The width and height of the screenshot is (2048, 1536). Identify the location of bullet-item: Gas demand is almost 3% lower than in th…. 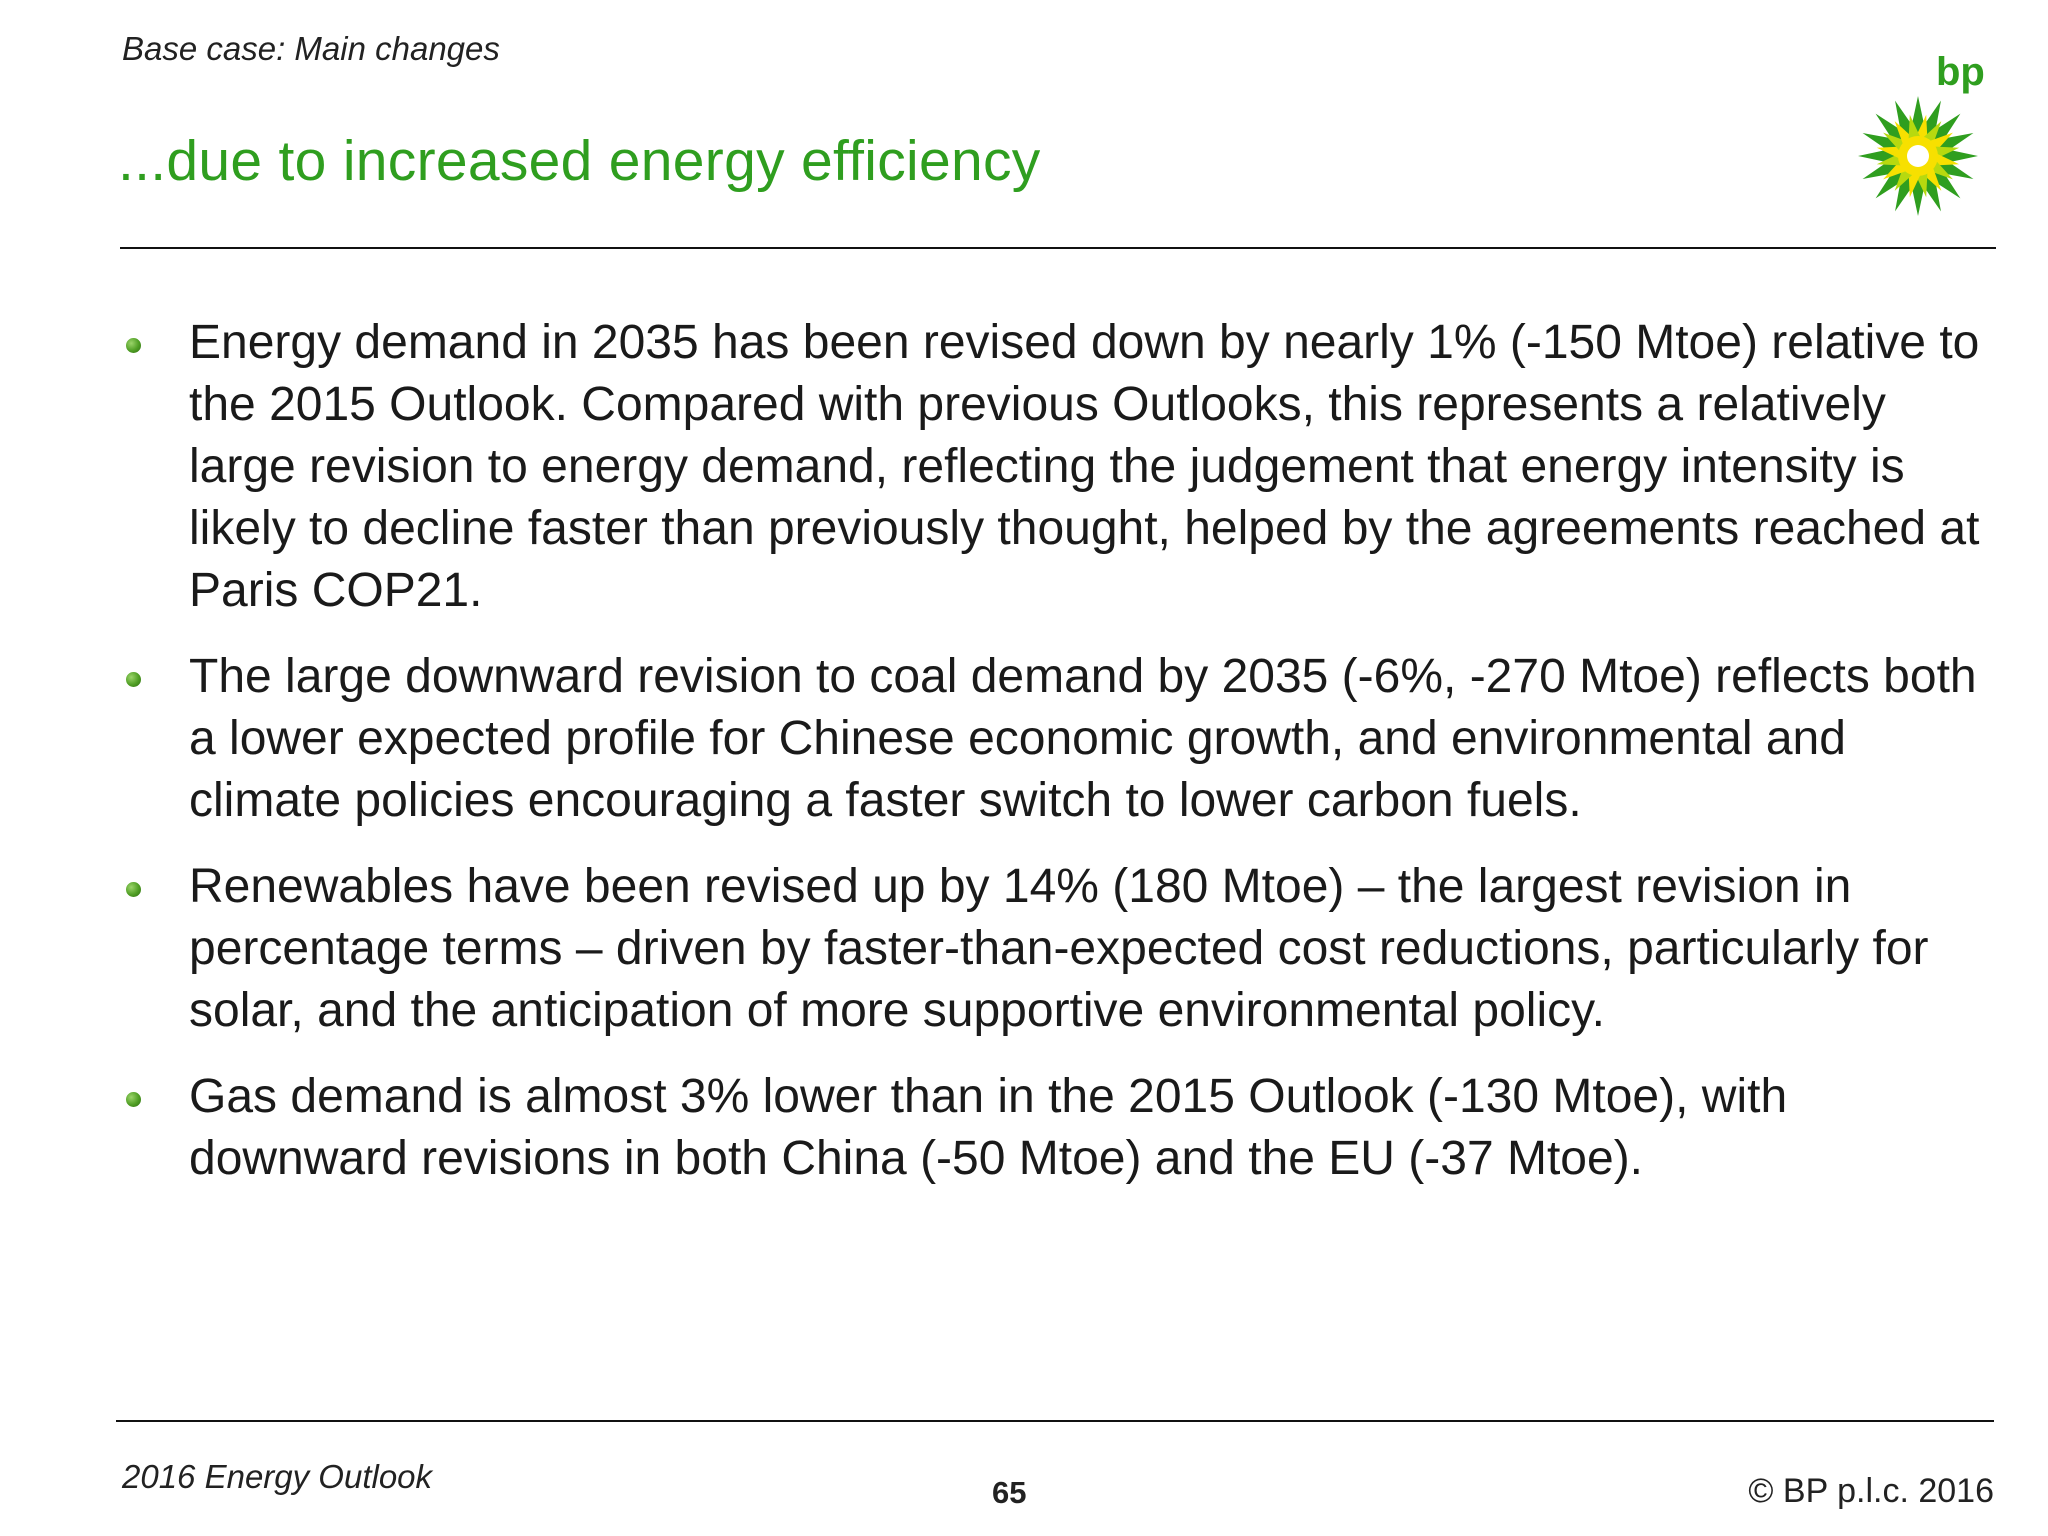
(1054, 1128).